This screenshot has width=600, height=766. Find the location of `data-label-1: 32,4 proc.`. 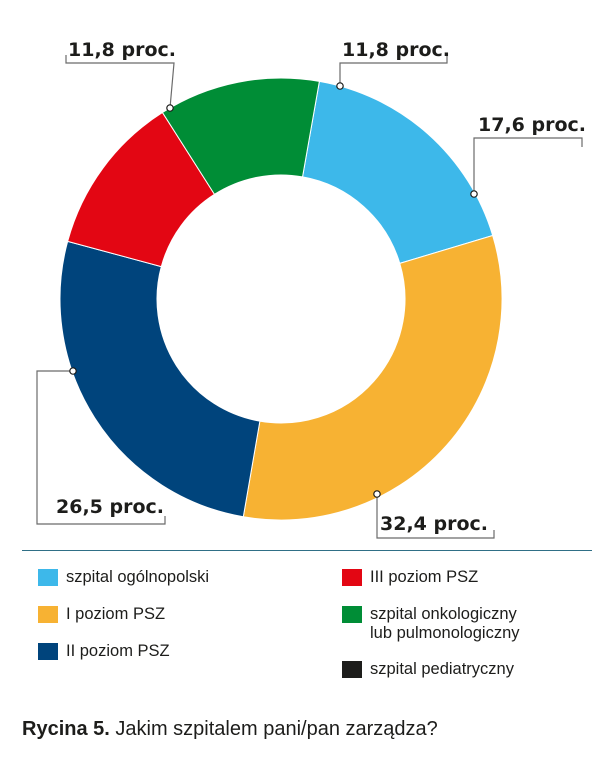

data-label-1: 32,4 proc. is located at coordinates (434, 524).